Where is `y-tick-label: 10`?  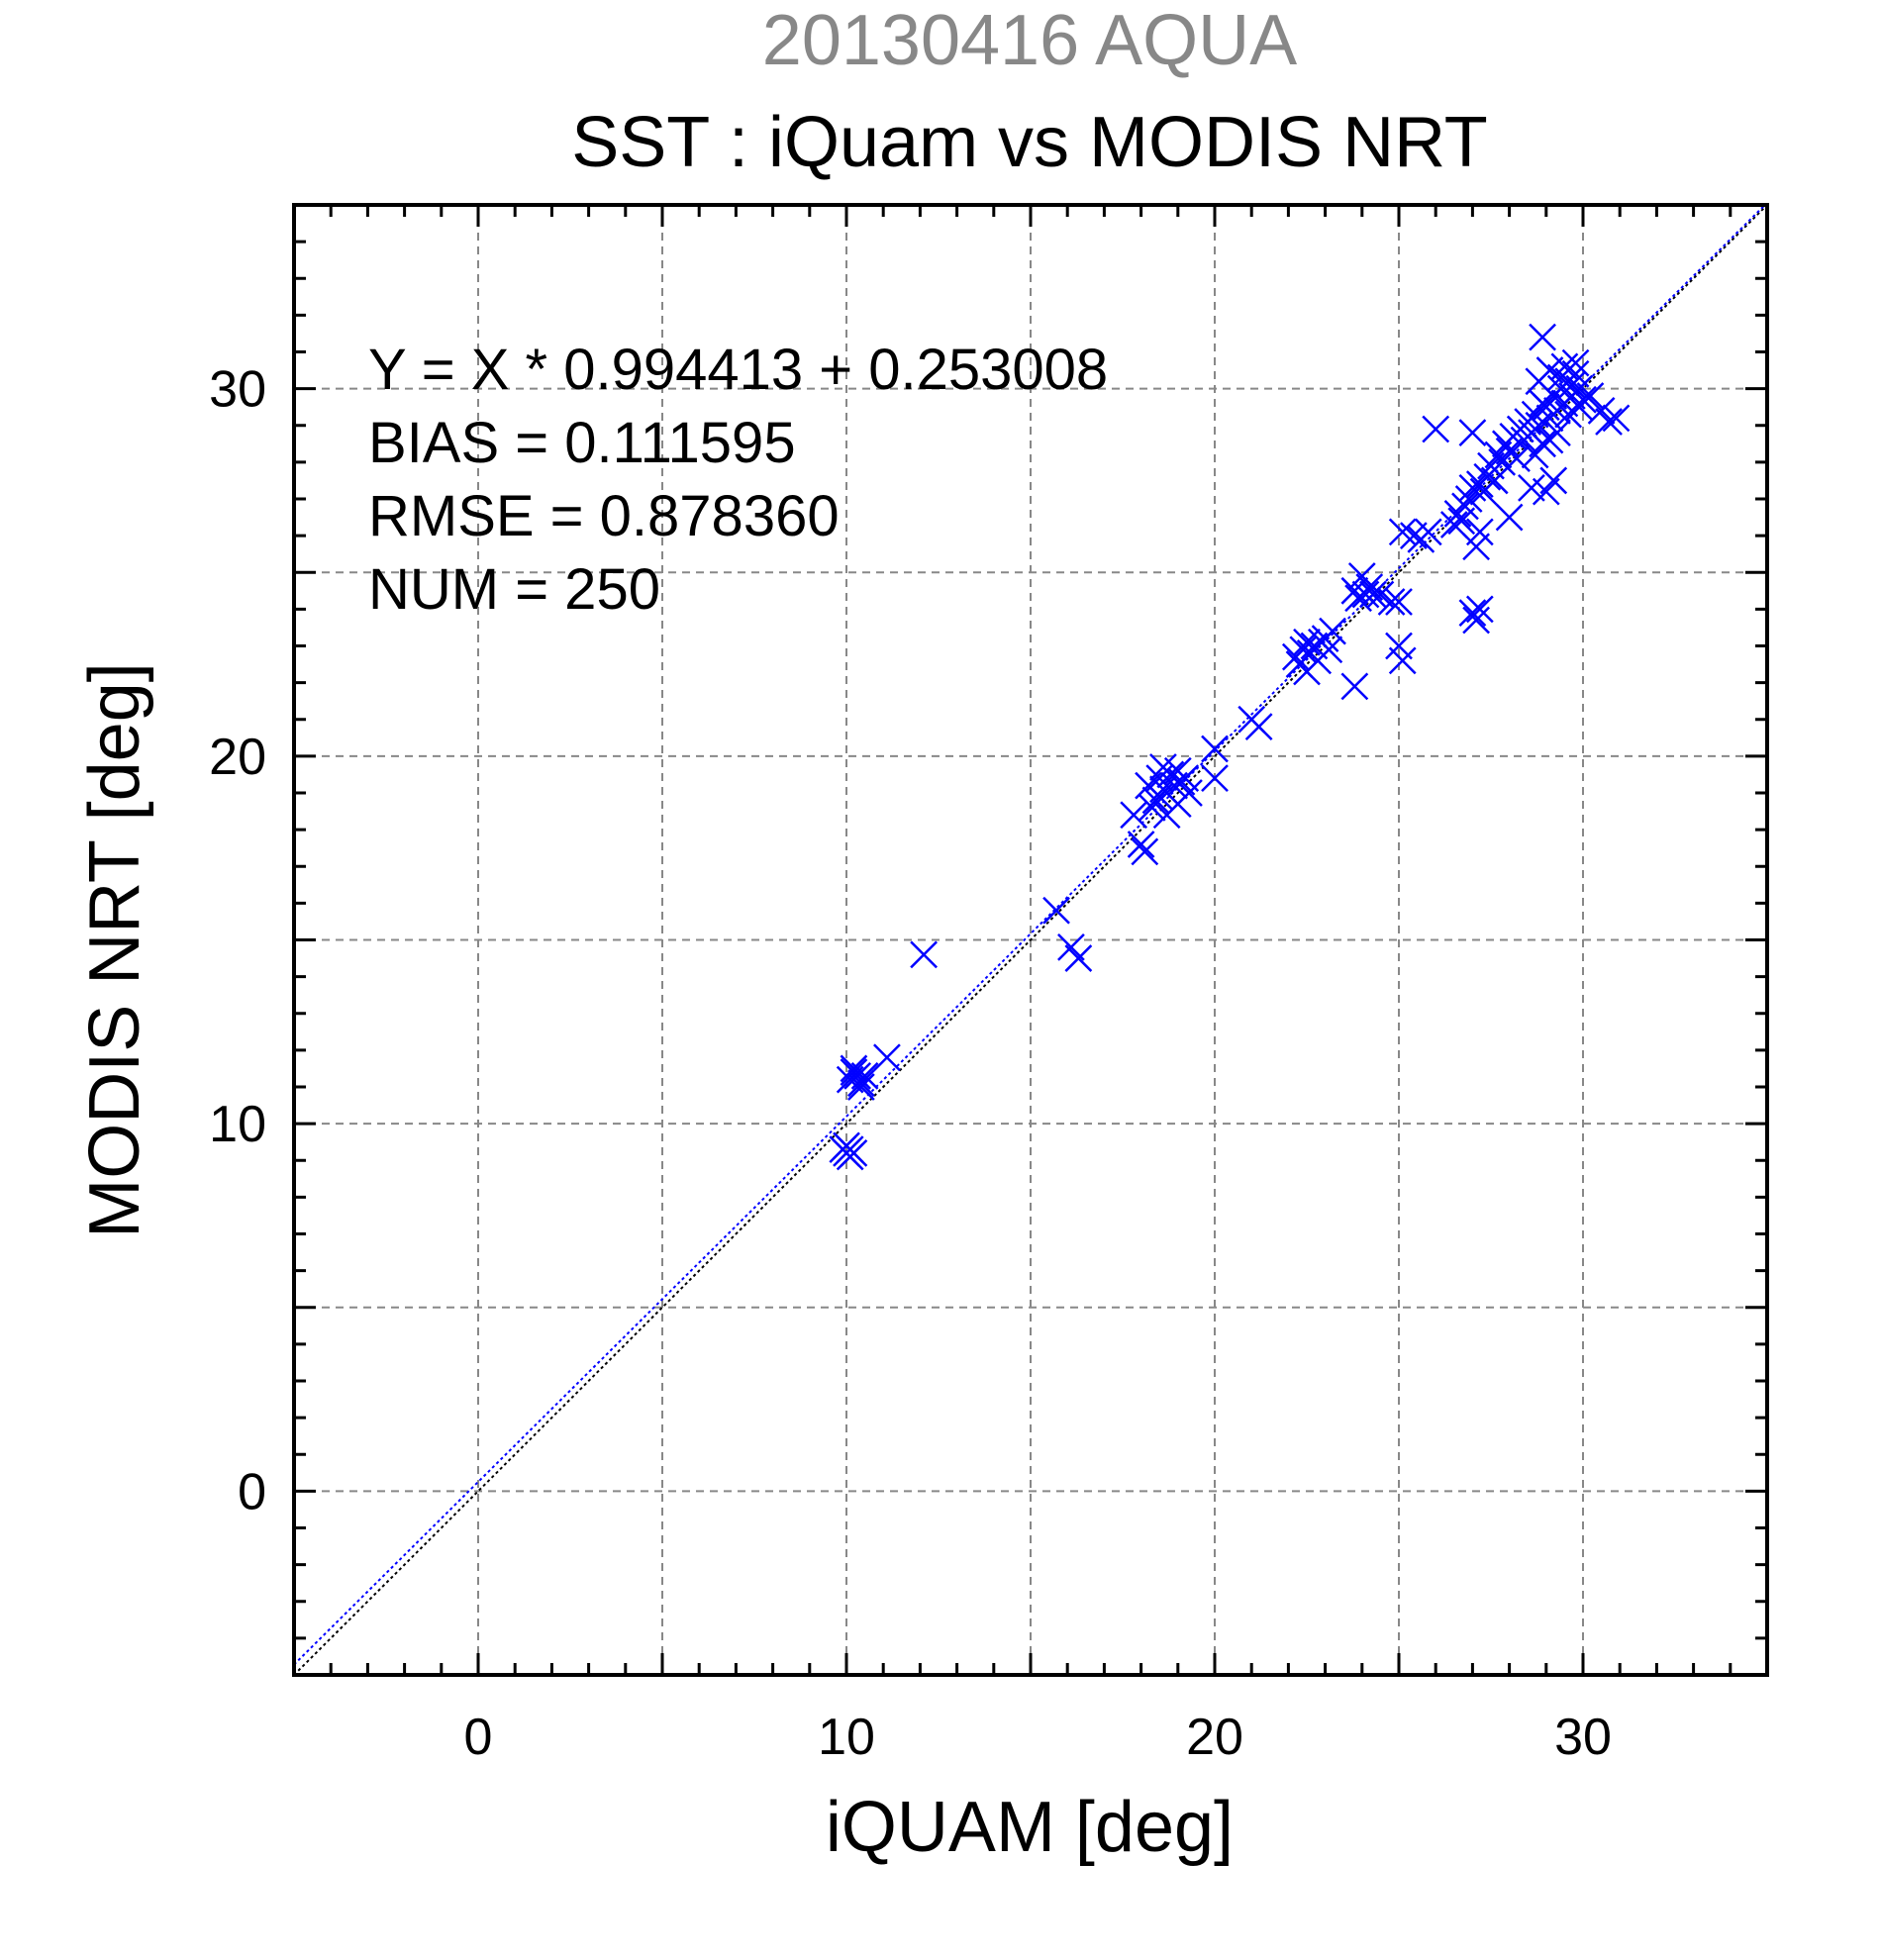
y-tick-label: 10 is located at coordinates (238, 1124).